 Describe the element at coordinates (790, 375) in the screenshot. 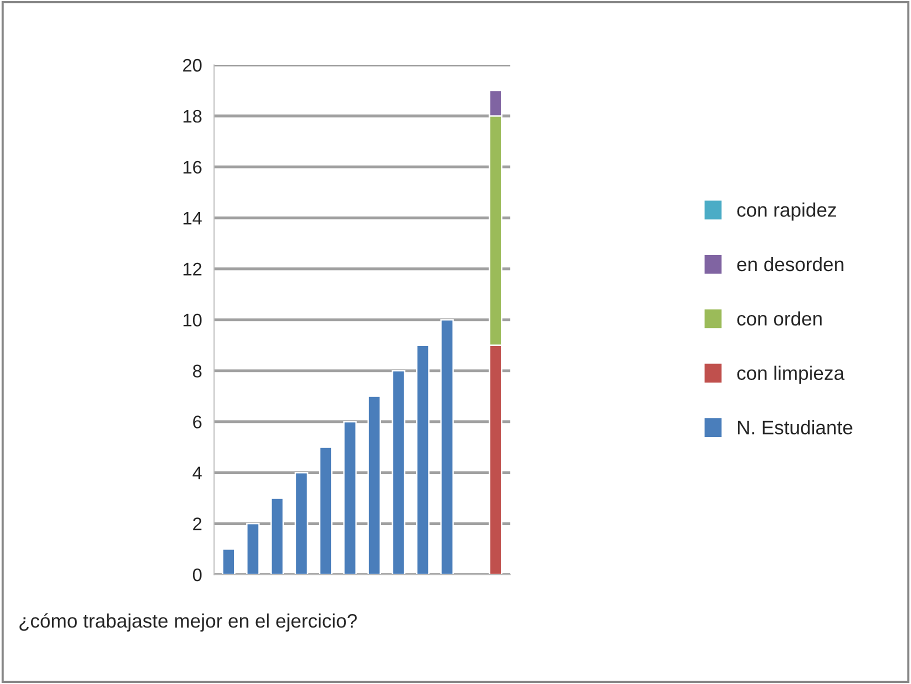

I see `legend-label: con limpieza` at that location.